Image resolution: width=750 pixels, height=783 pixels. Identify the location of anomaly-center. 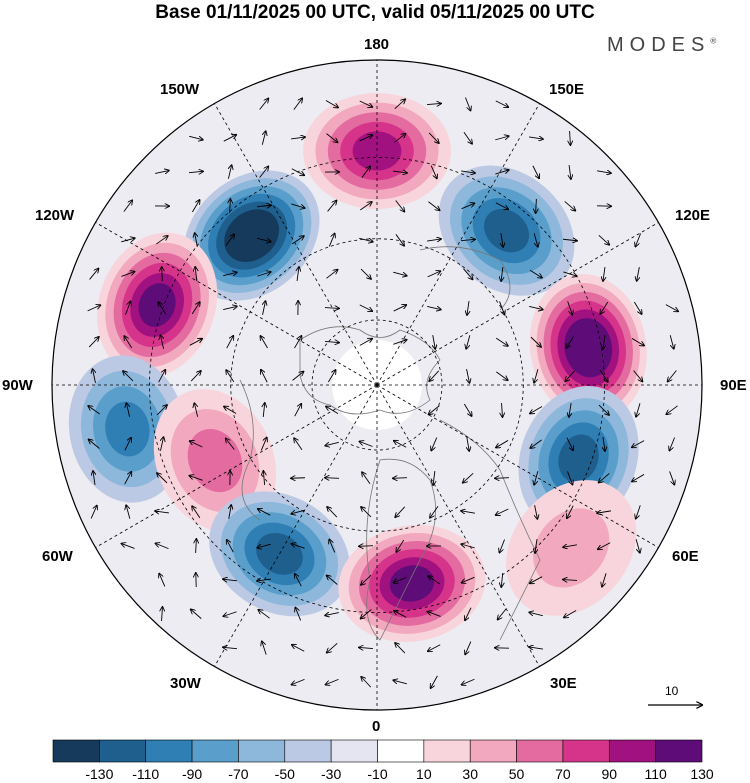
(377, 151).